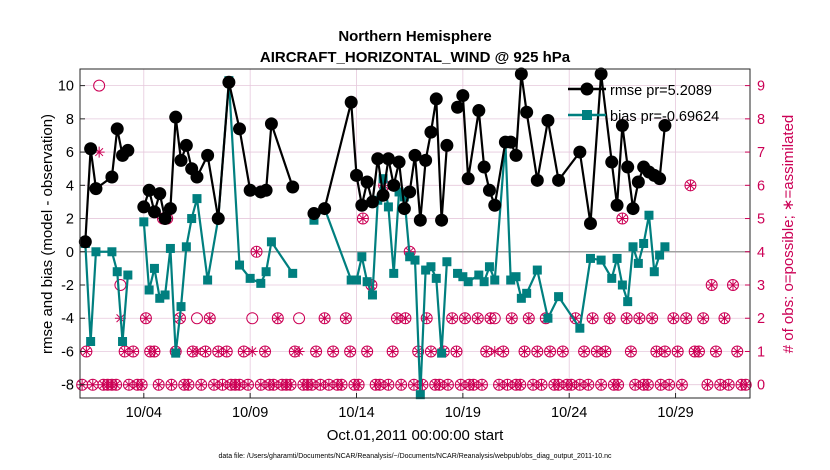 This screenshot has height=470, width=830. I want to click on y-tick-label-left: 0, so click(70, 253).